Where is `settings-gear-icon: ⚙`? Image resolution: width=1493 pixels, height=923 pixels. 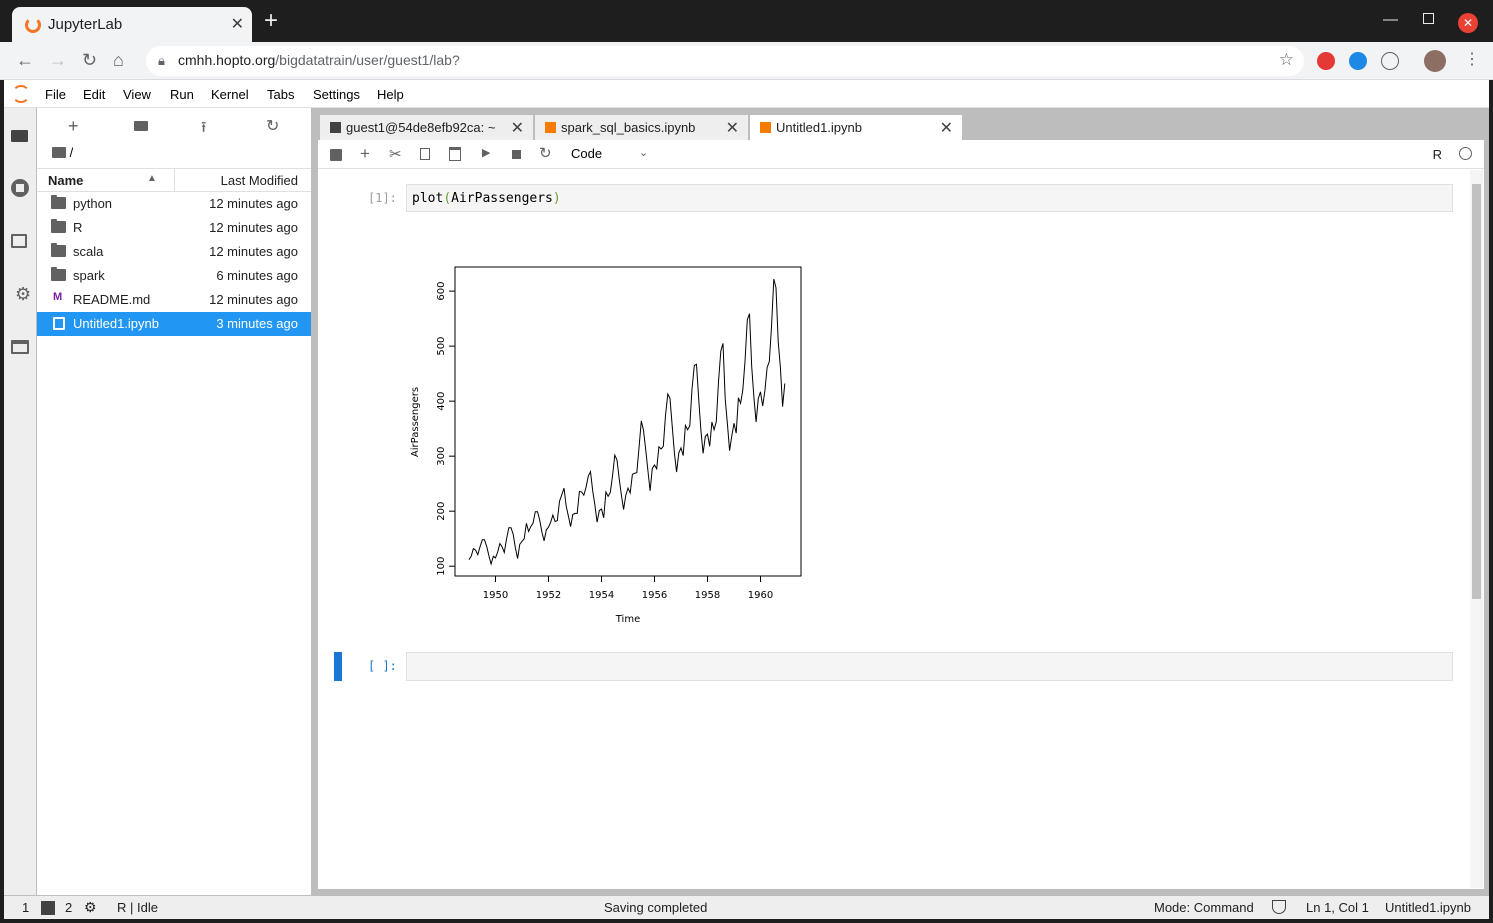
settings-gear-icon: ⚙ is located at coordinates (23, 294).